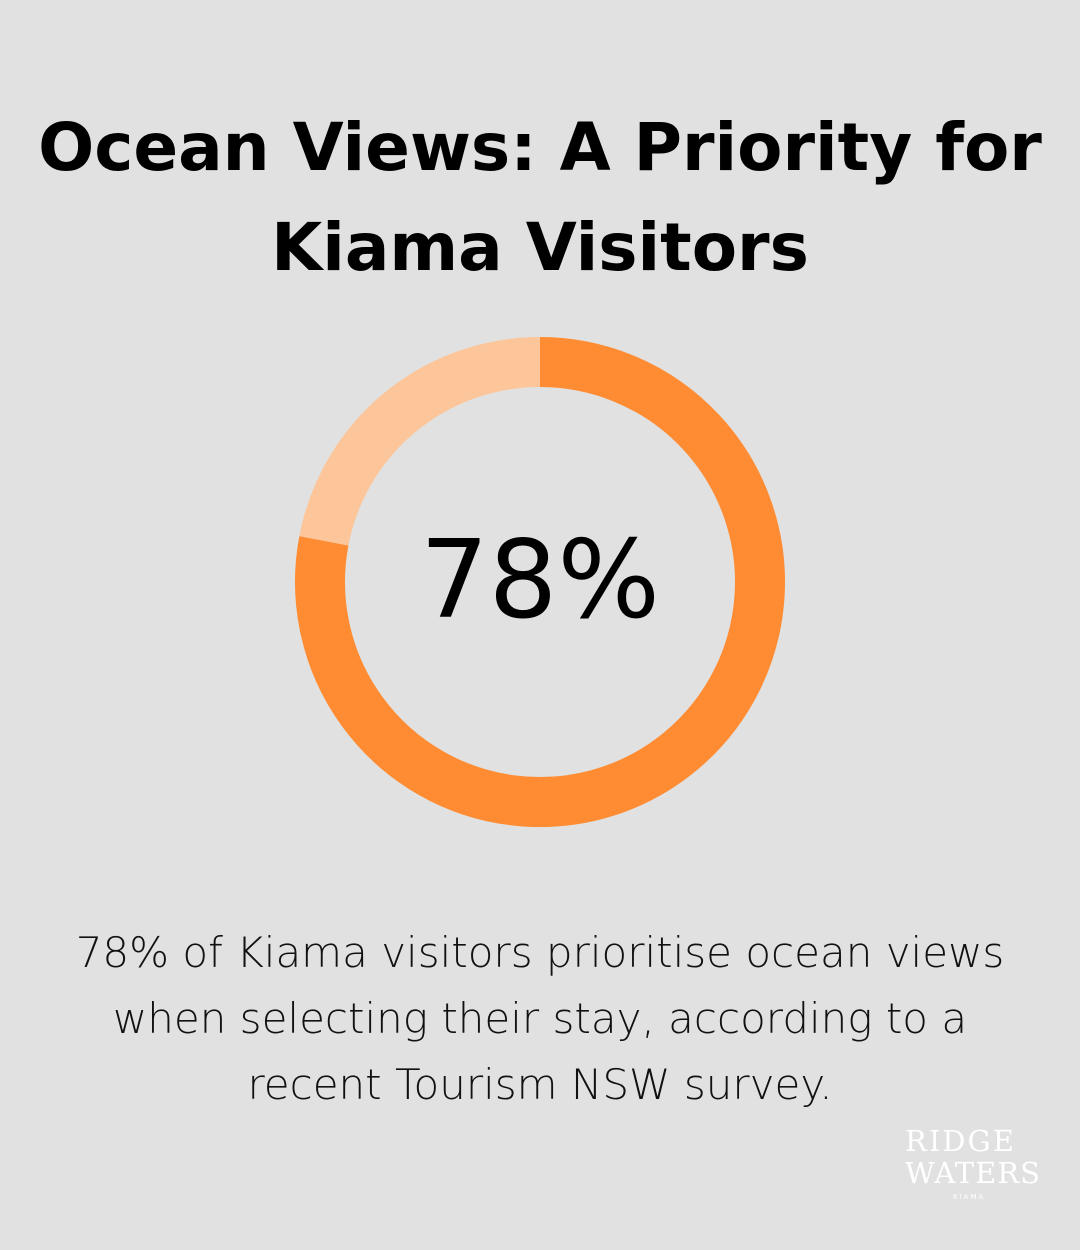 This screenshot has height=1250, width=1080. I want to click on logo-line3: KIAMA, so click(969, 1197).